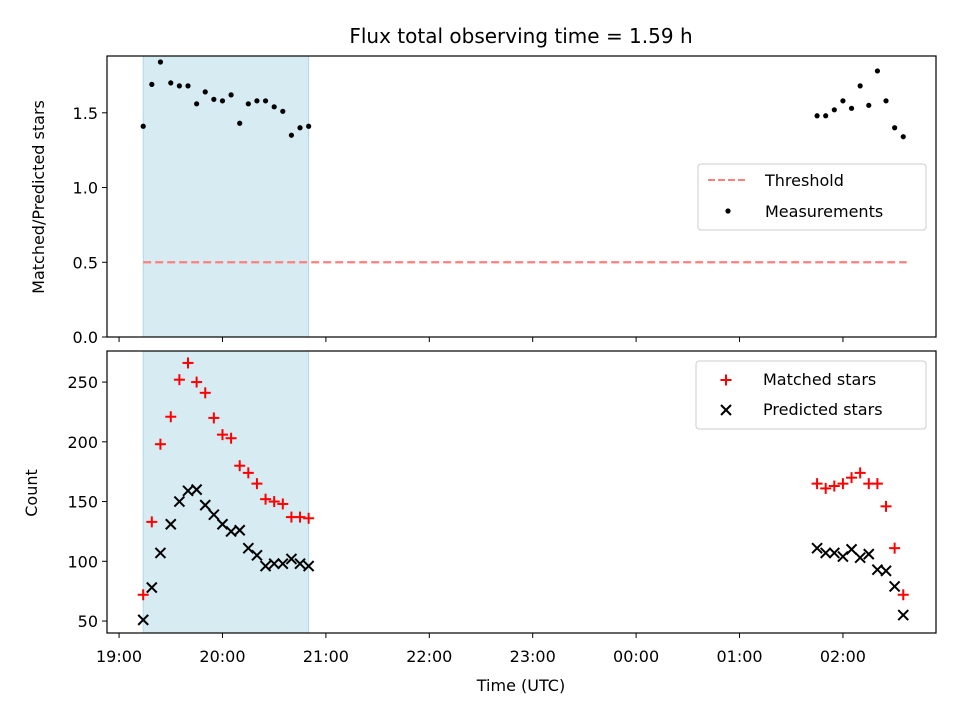 The width and height of the screenshot is (960, 720). What do you see at coordinates (843, 656) in the screenshot?
I see `x-tick-label: 02:00` at bounding box center [843, 656].